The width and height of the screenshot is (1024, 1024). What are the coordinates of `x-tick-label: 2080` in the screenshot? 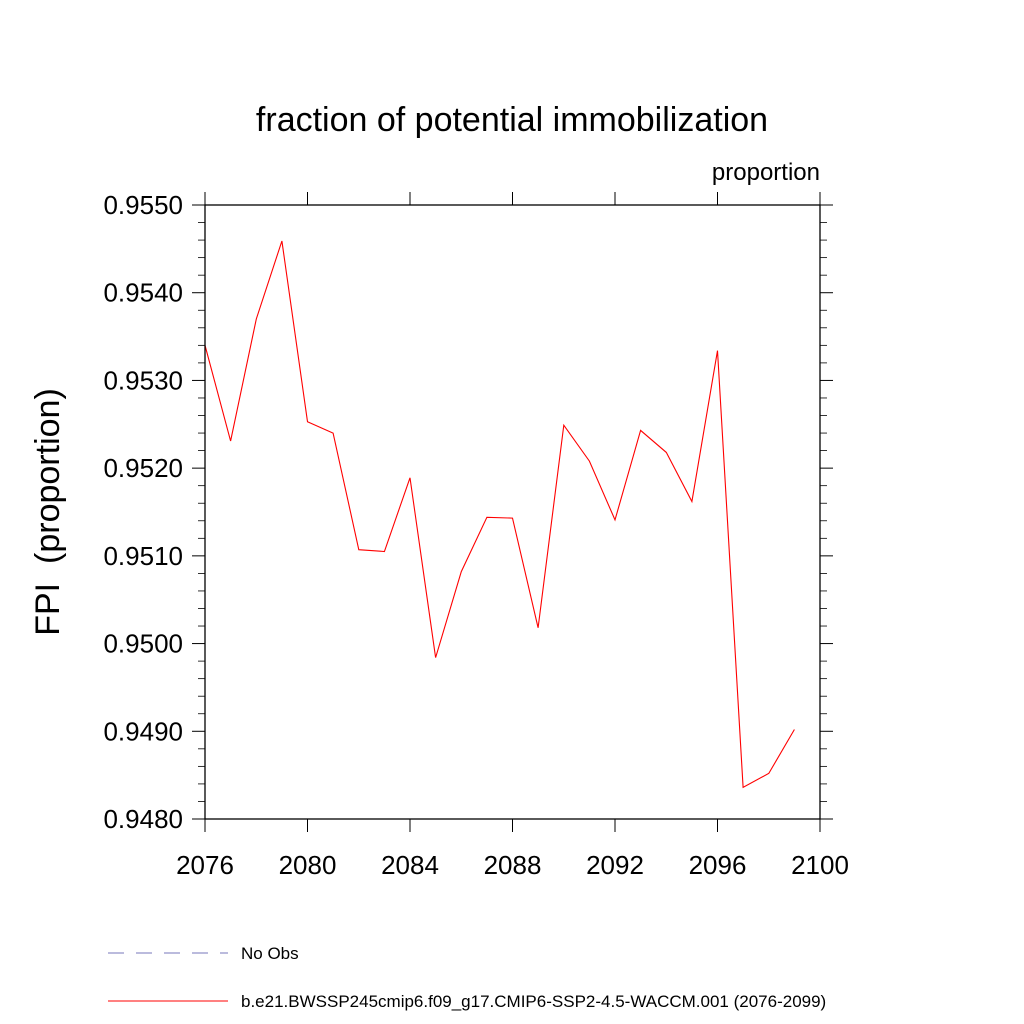 It's located at (308, 865).